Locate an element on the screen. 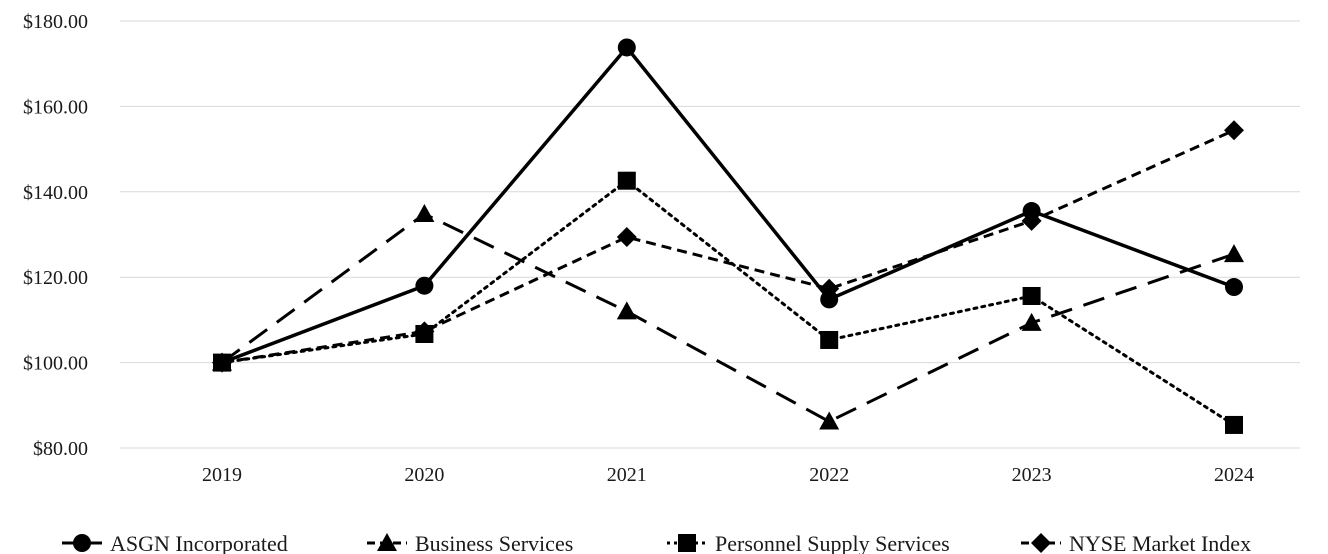 Image resolution: width=1328 pixels, height=554 pixels. x-tick-label: 2020 is located at coordinates (424, 475).